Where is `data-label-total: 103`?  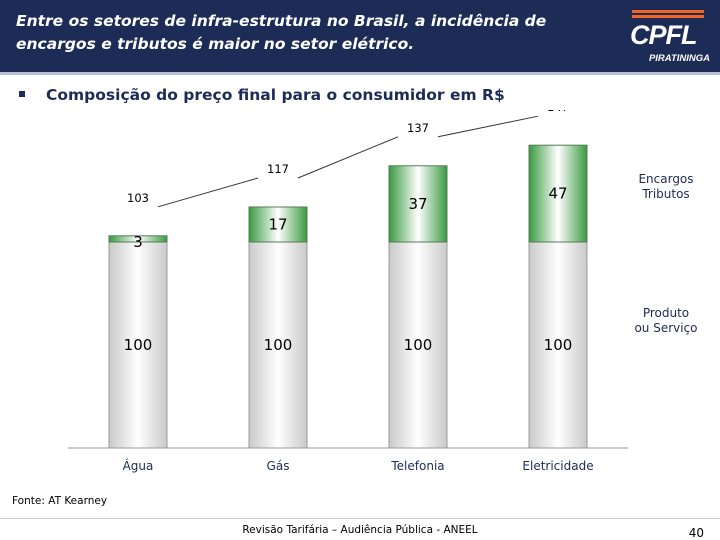 data-label-total: 103 is located at coordinates (138, 198).